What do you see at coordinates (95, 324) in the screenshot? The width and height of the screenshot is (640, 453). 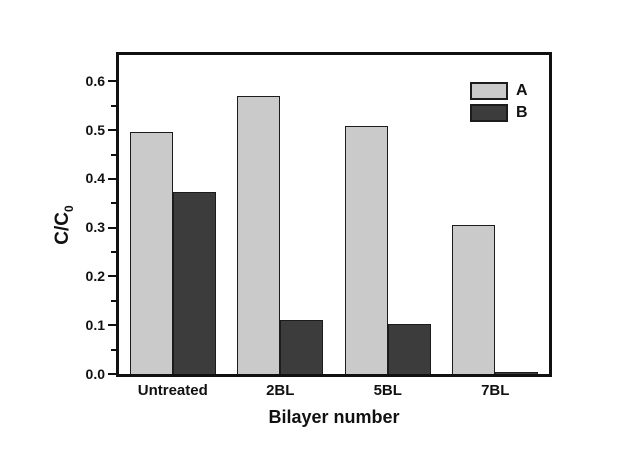 I see `y-tick-label: 0.1` at bounding box center [95, 324].